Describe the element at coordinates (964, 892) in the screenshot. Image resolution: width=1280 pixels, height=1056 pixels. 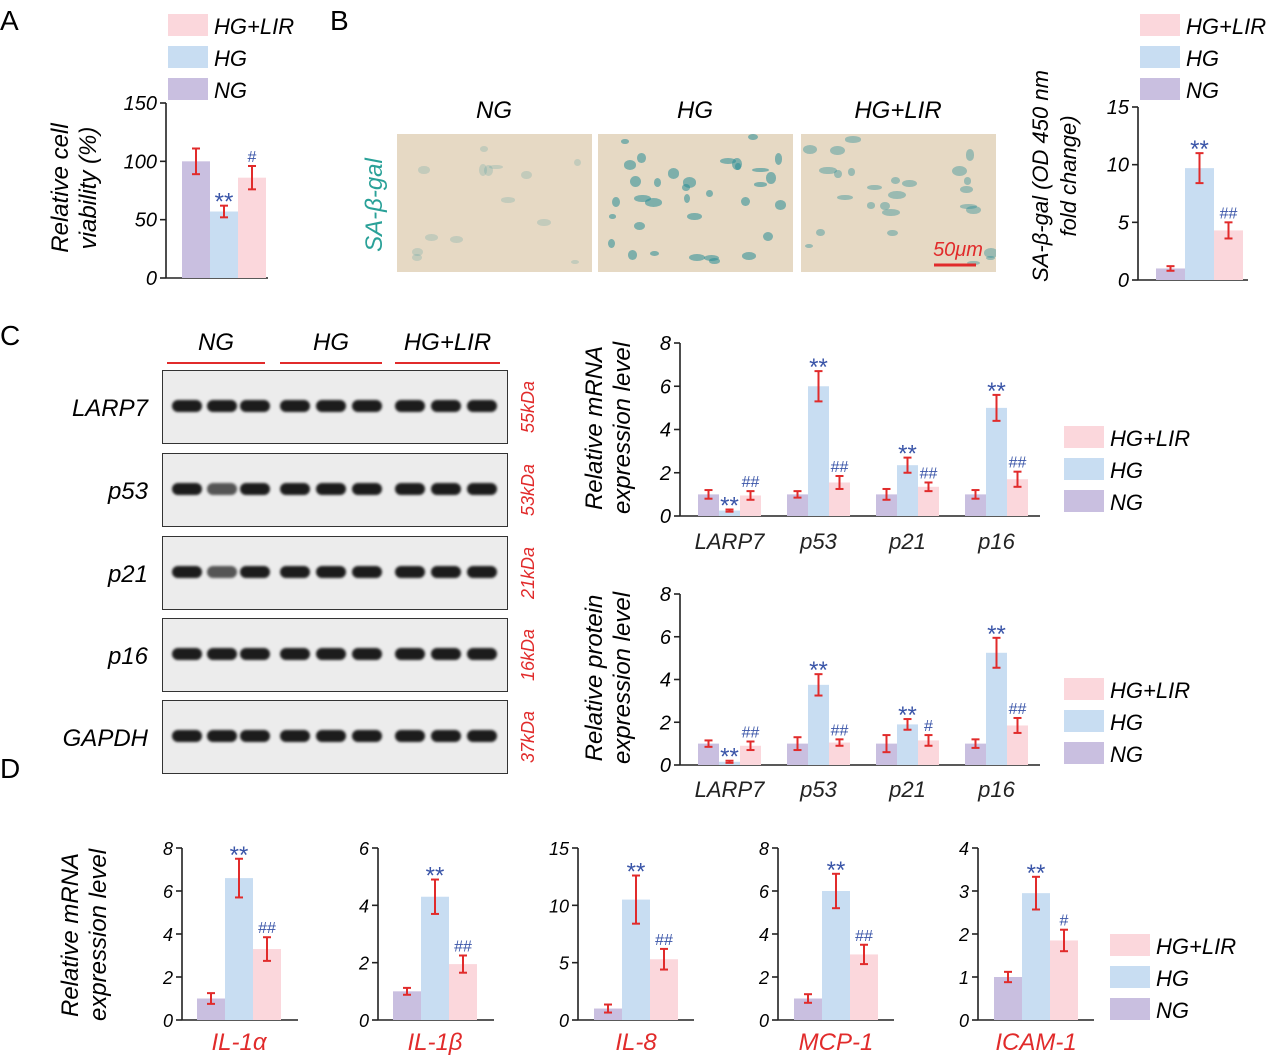
I see `y-tick-label: 3` at that location.